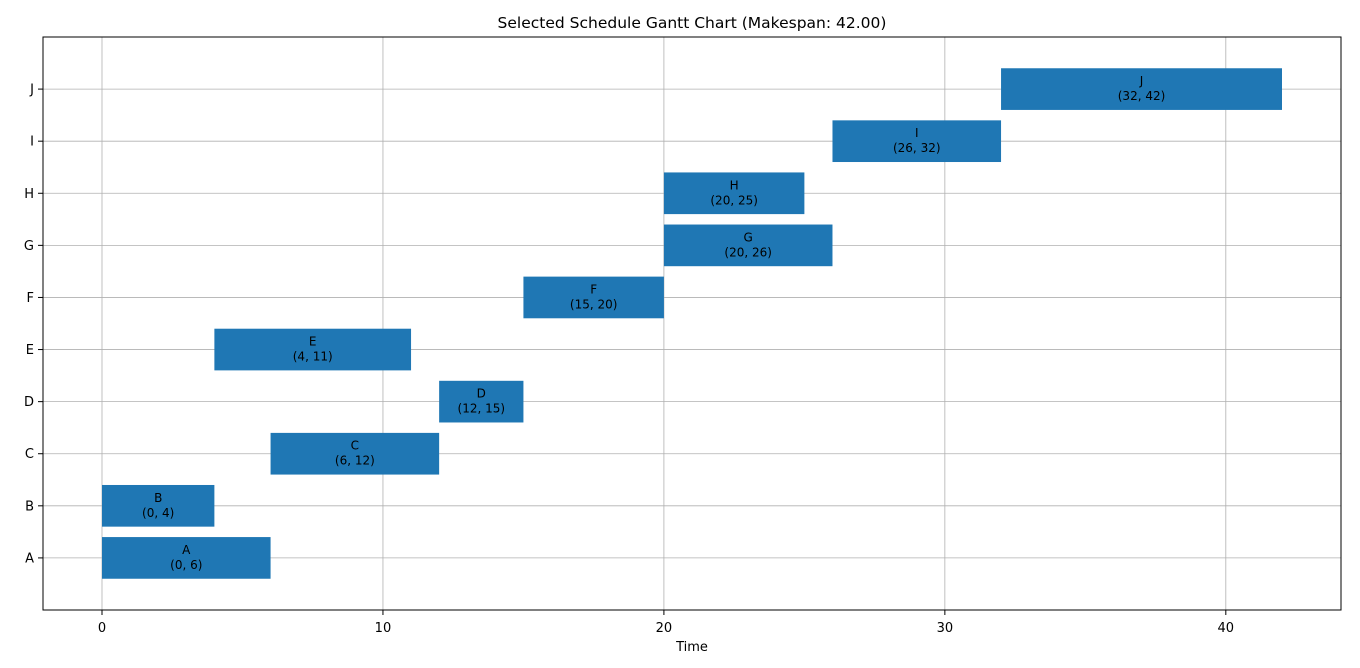 The image size is (1360, 668). I want to click on y-tick-label-f: F, so click(30, 298).